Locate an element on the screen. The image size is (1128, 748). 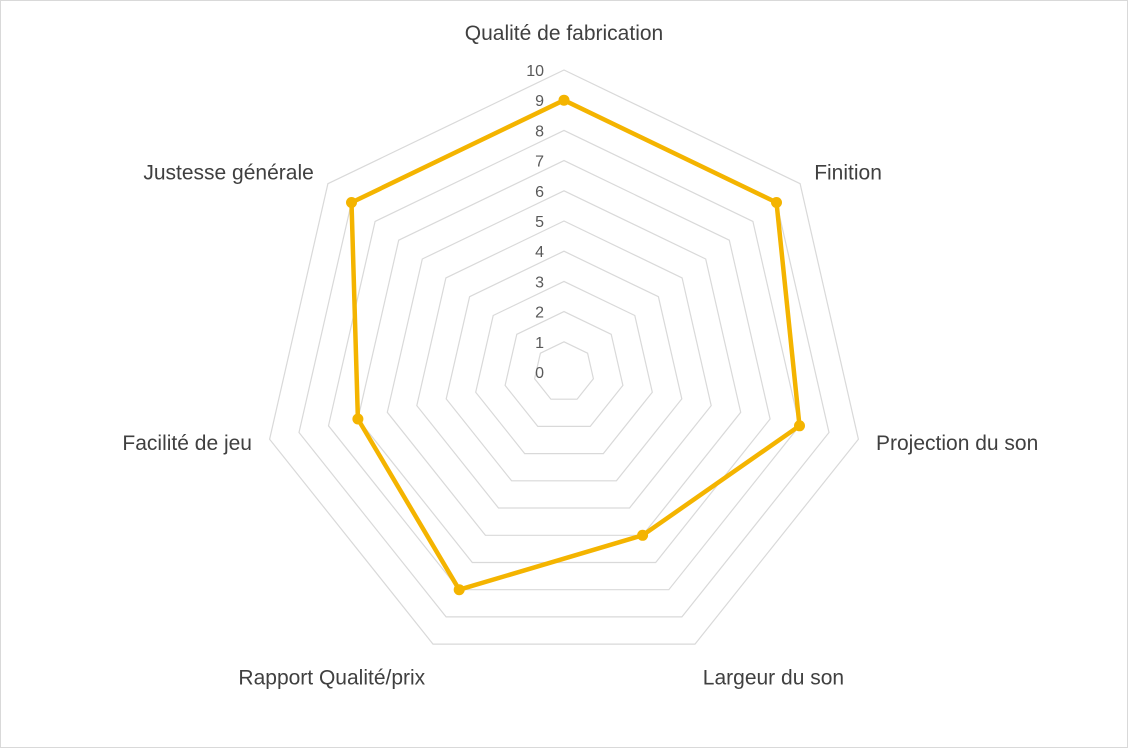
tick-label: 10 is located at coordinates (535, 71).